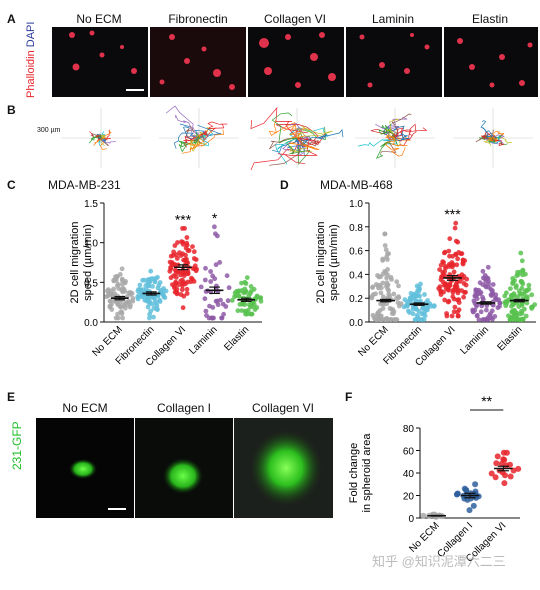 This screenshot has width=540, height=590. I want to click on micrograph-laminin, so click(394, 62).